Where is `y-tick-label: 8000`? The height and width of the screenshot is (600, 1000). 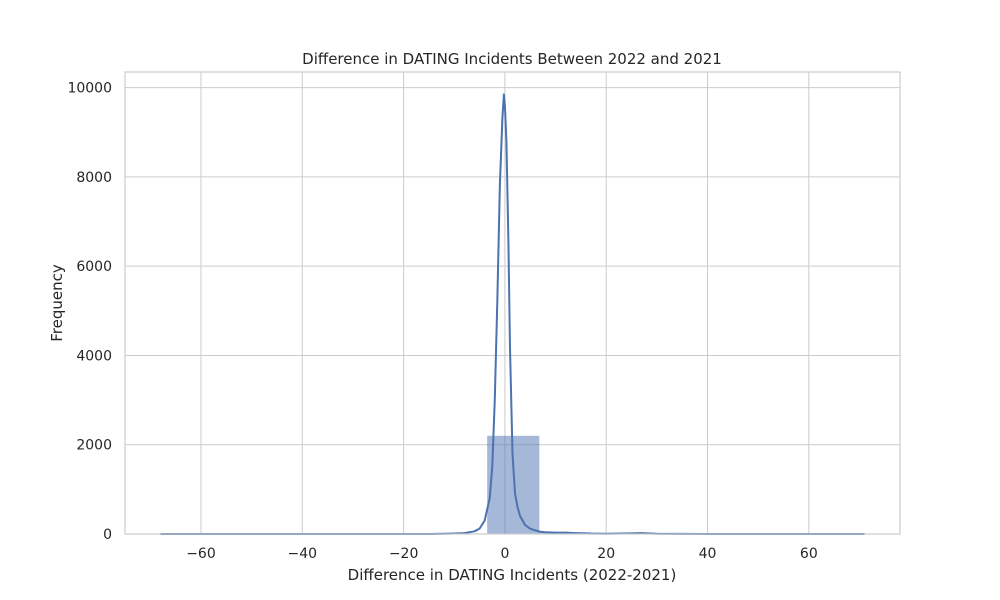 y-tick-label: 8000 is located at coordinates (94, 178).